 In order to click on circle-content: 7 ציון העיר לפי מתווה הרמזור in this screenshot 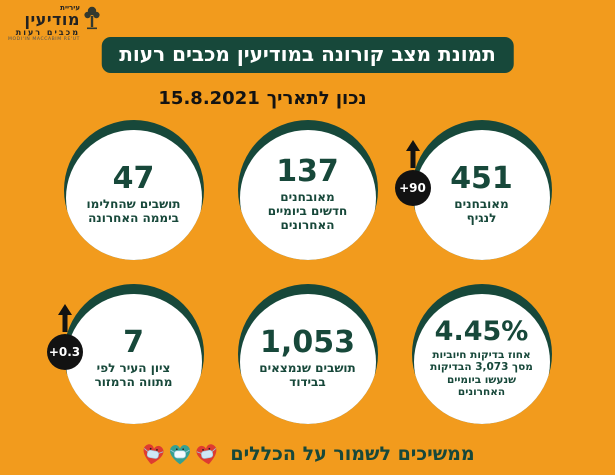, I will do `click(134, 354)`.